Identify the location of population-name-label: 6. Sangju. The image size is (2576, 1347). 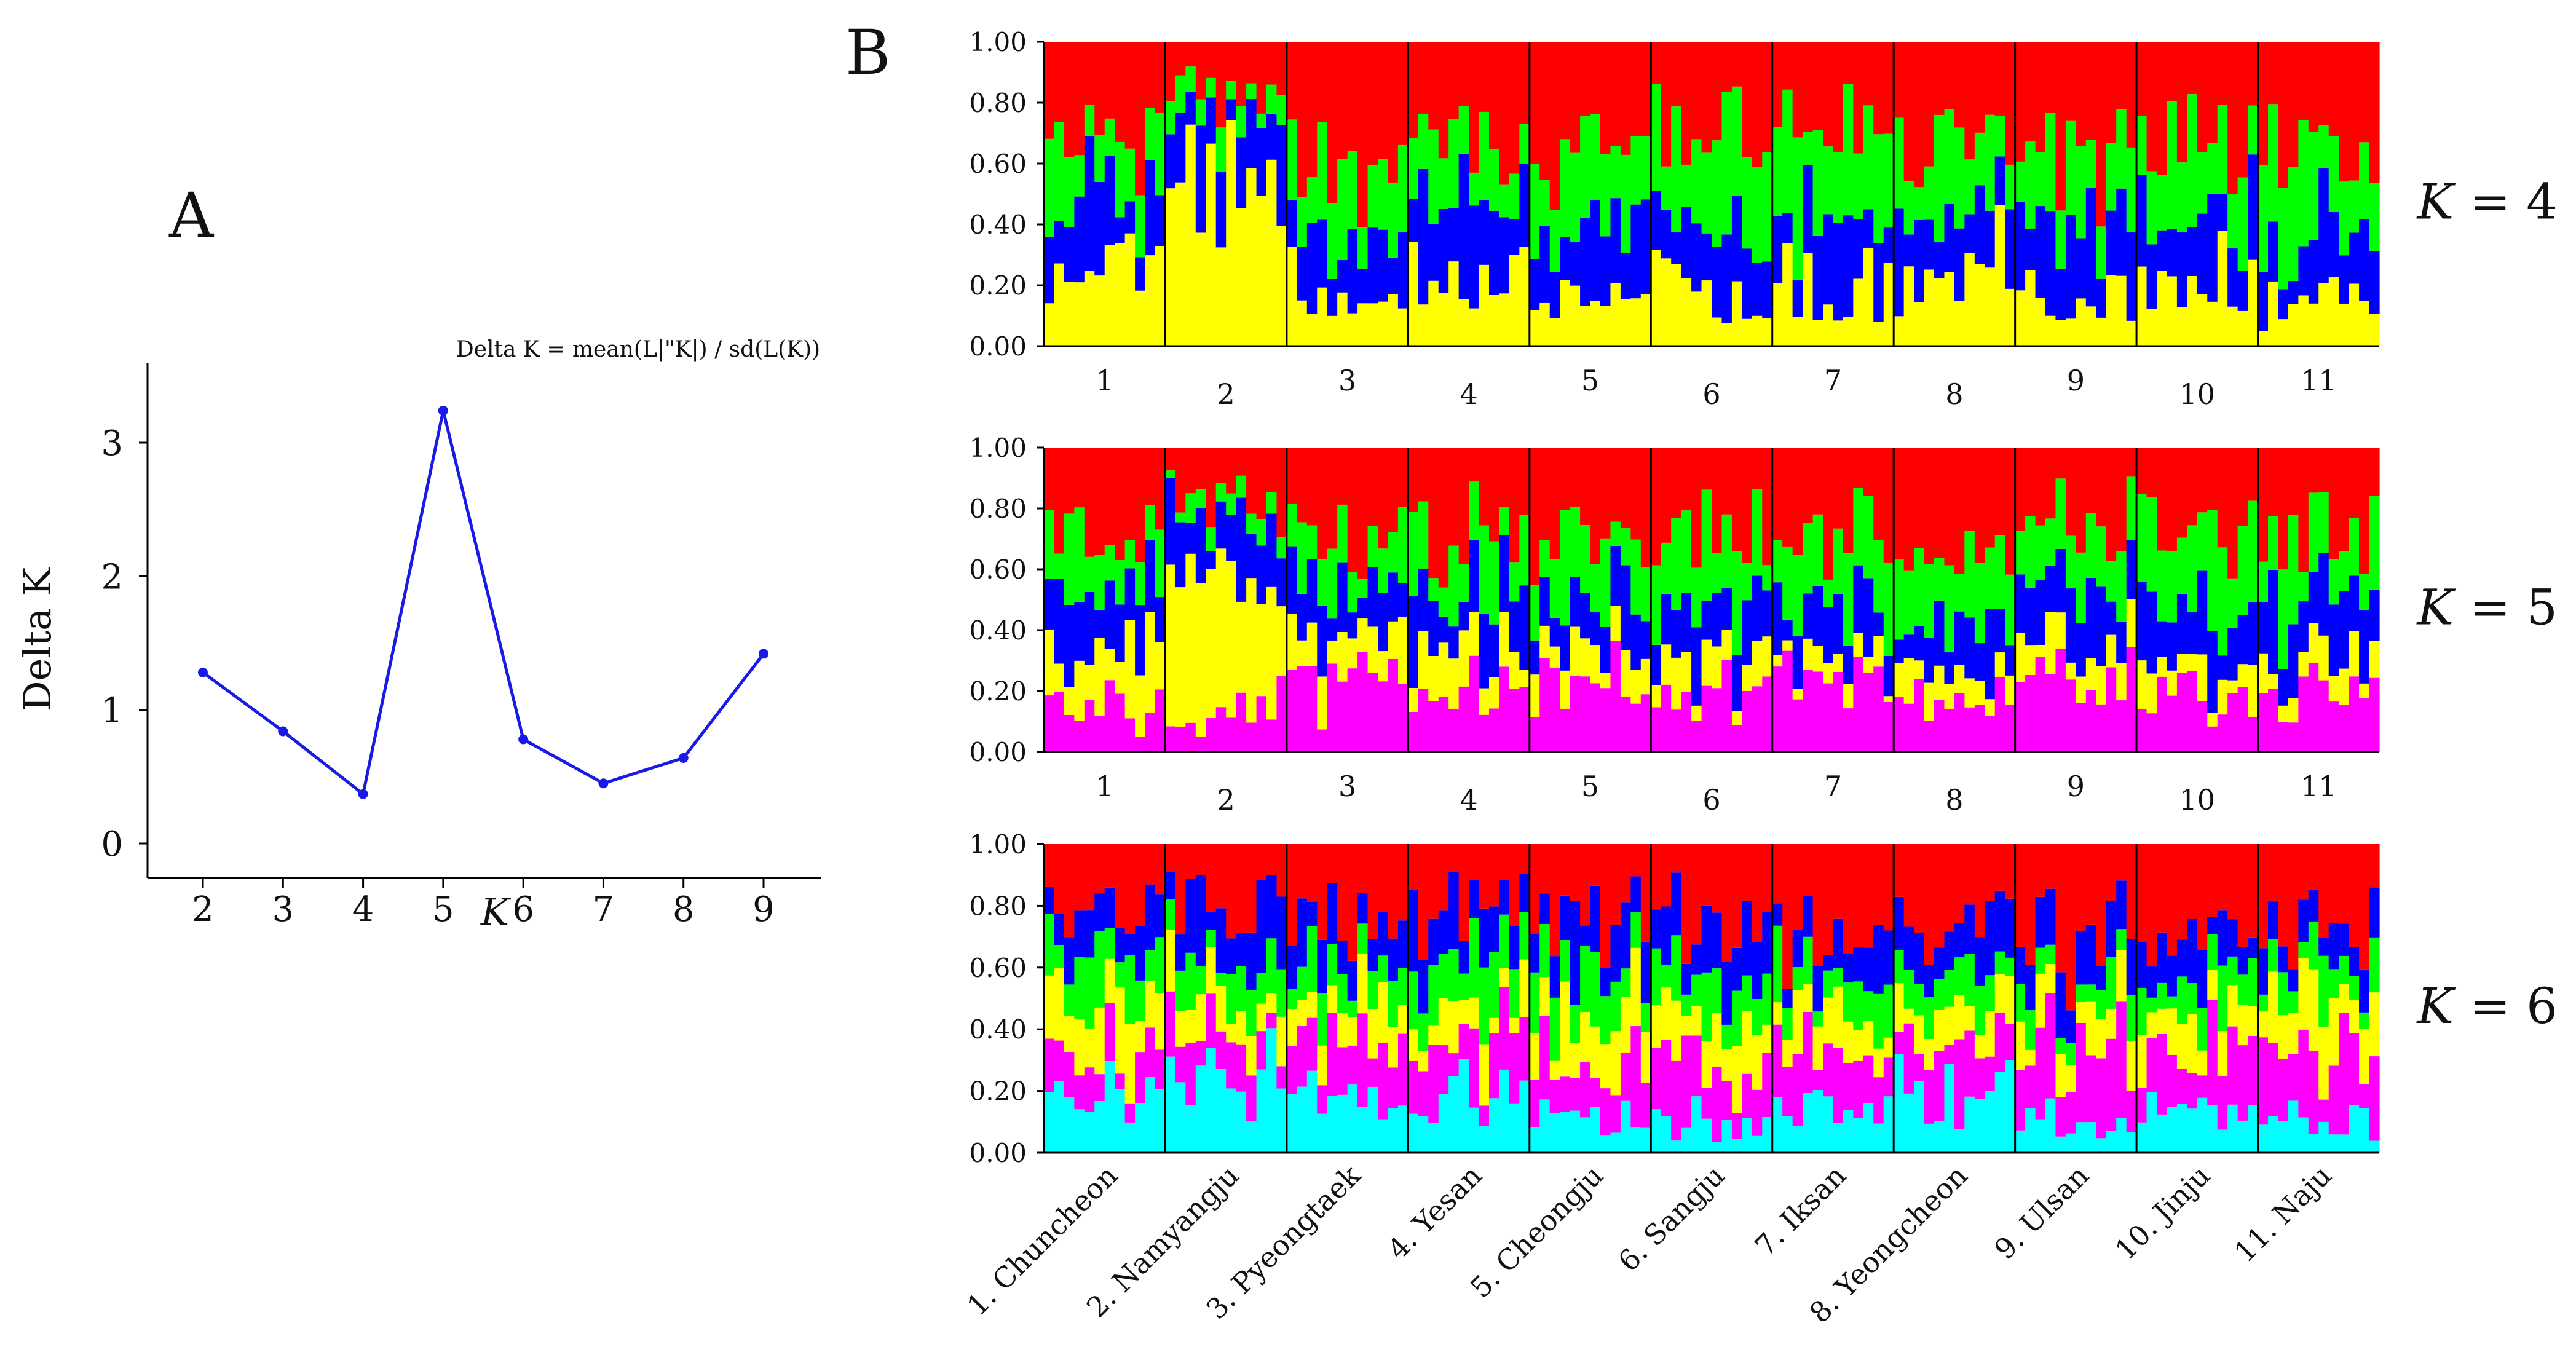
(1671, 1218).